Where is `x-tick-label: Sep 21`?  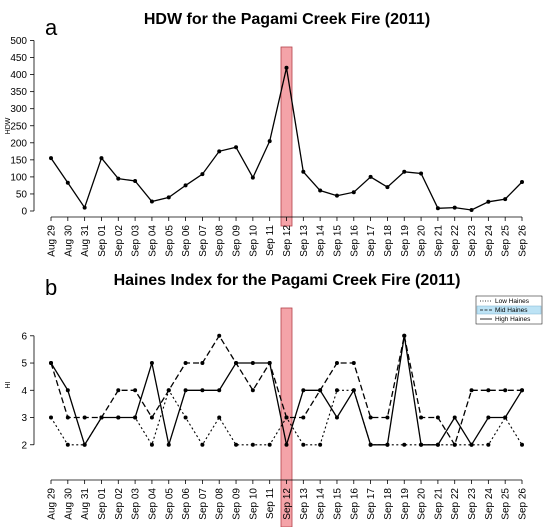 x-tick-label: Sep 21 is located at coordinates (438, 241).